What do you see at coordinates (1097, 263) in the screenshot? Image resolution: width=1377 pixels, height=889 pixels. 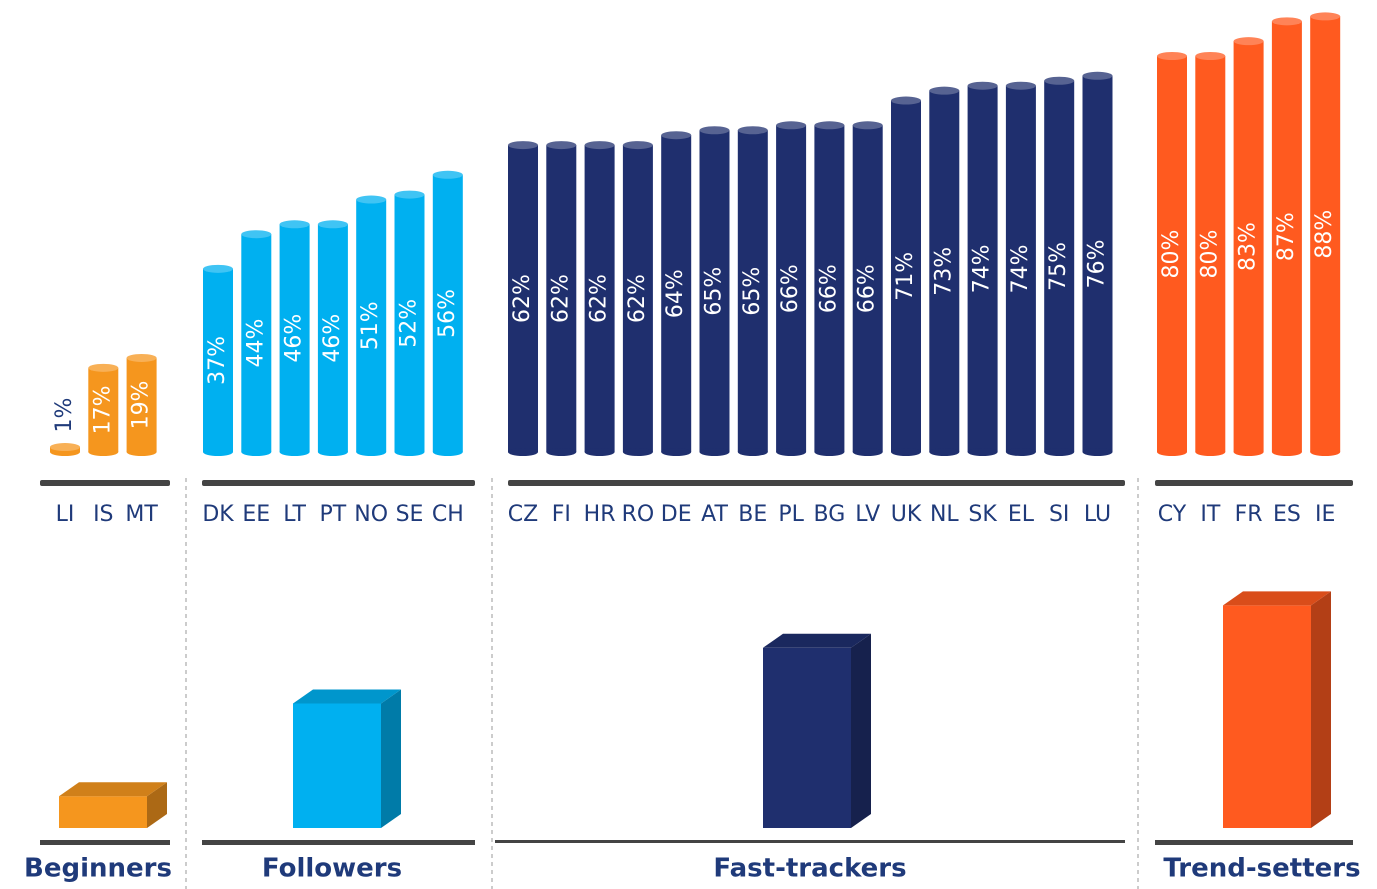 I see `value-label: 76%` at bounding box center [1097, 263].